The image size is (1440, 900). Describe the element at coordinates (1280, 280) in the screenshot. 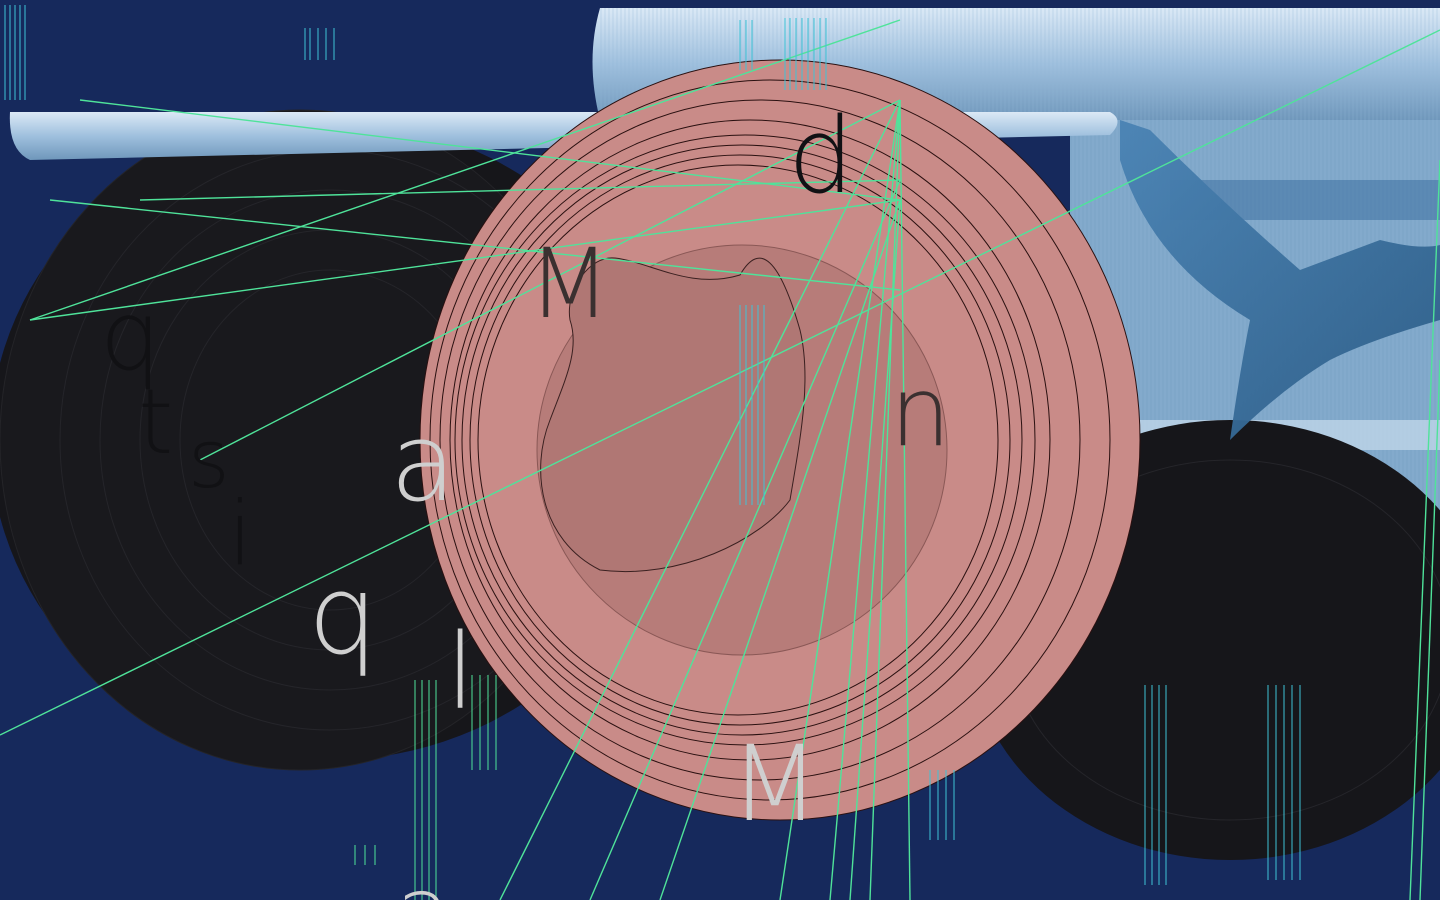

I see `shark-fin-shape` at that location.